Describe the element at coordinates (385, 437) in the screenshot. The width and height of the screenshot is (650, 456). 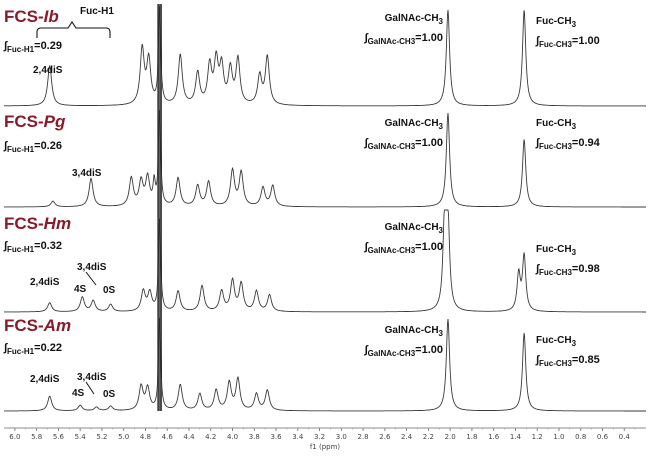
I see `x-tick-label: 2.6` at that location.